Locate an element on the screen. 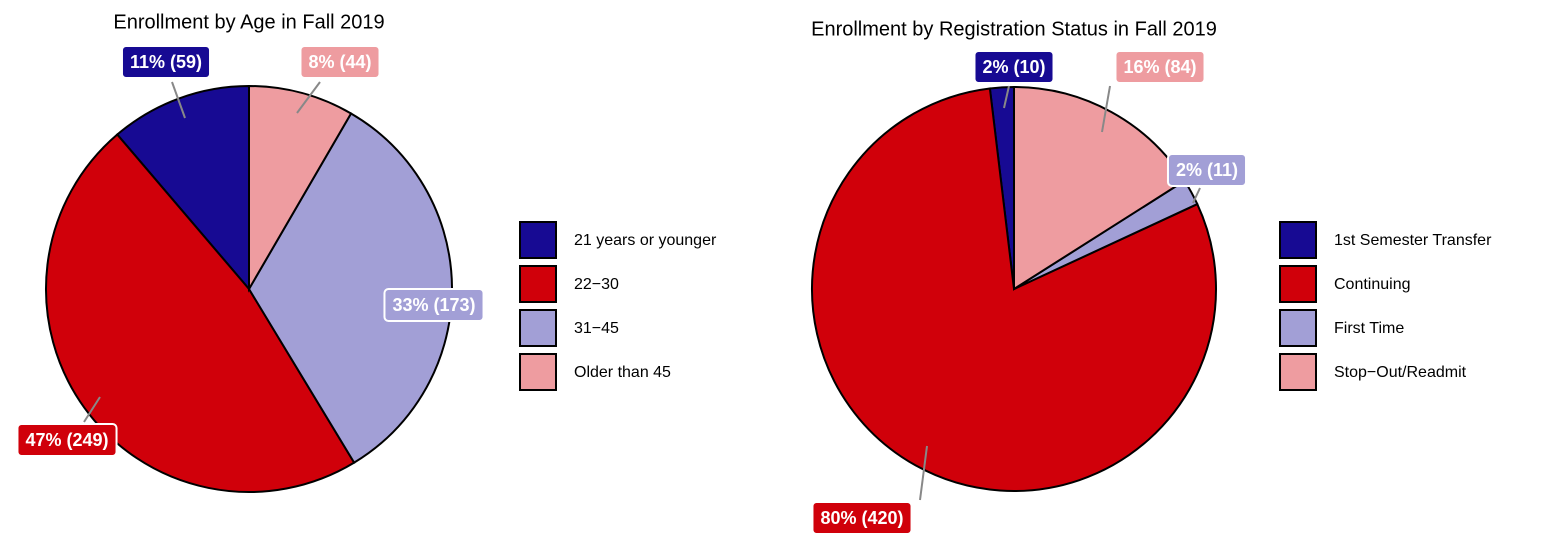  data-label: 16% (84) is located at coordinates (1160, 67).